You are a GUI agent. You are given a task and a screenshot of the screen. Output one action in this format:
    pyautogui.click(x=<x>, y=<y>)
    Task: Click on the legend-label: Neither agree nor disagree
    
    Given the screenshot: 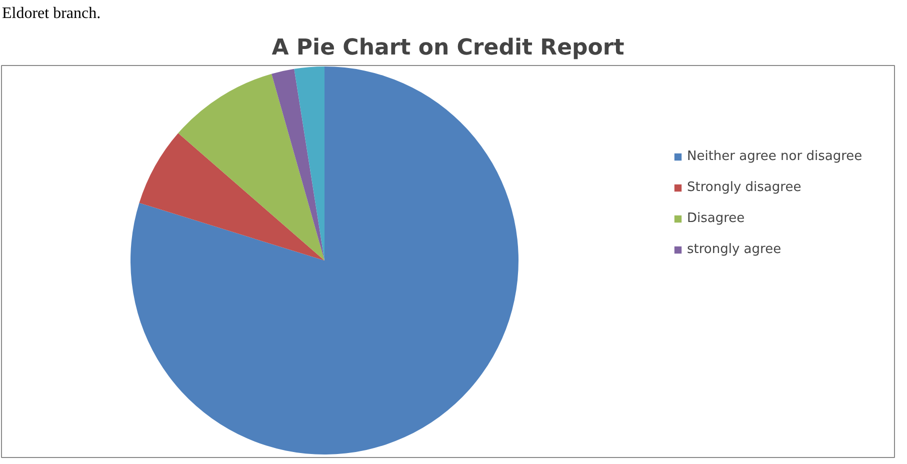 What is the action you would take?
    pyautogui.click(x=774, y=156)
    